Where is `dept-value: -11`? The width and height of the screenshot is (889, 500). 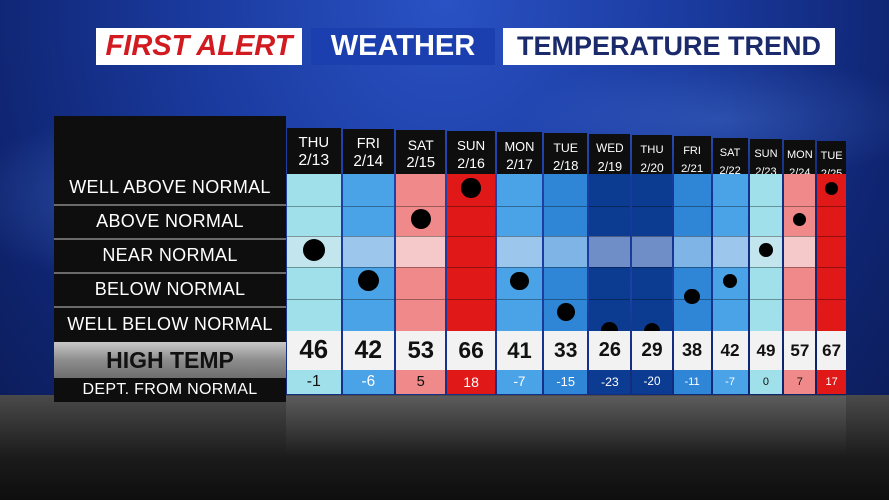
dept-value: -11 is located at coordinates (692, 382).